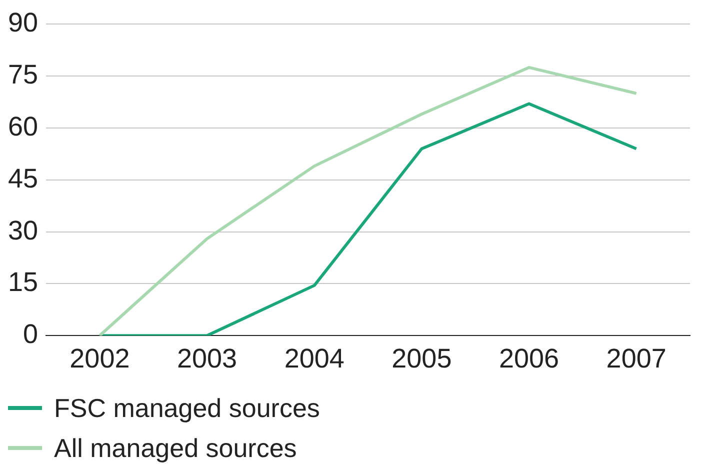 This screenshot has height=476, width=704. I want to click on x-tick-label: 2003, so click(207, 358).